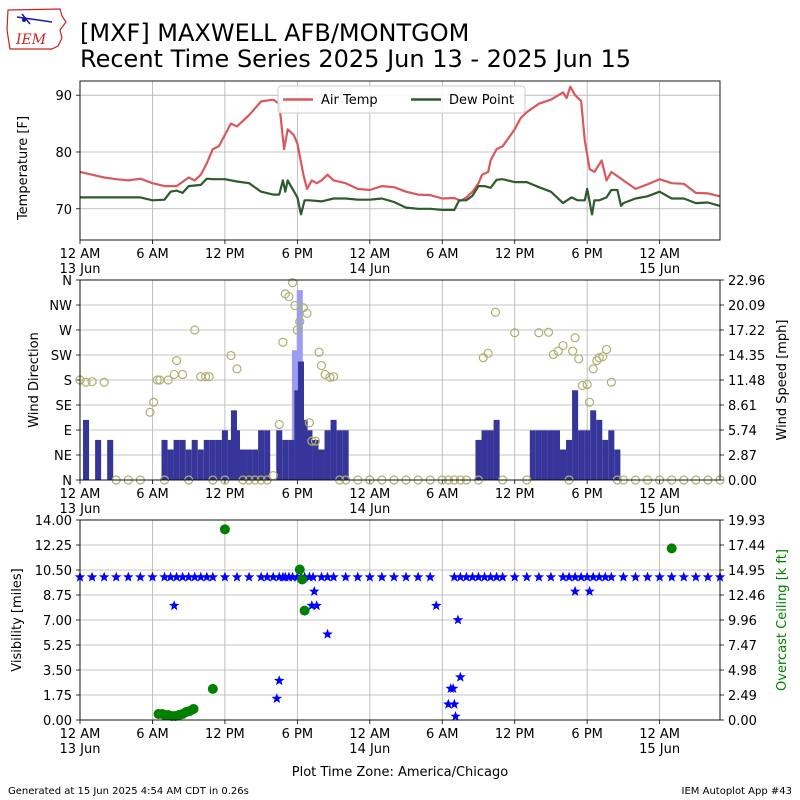  Describe the element at coordinates (80, 749) in the screenshot. I see `visibility-x-tick-date: 13 Jun` at that location.